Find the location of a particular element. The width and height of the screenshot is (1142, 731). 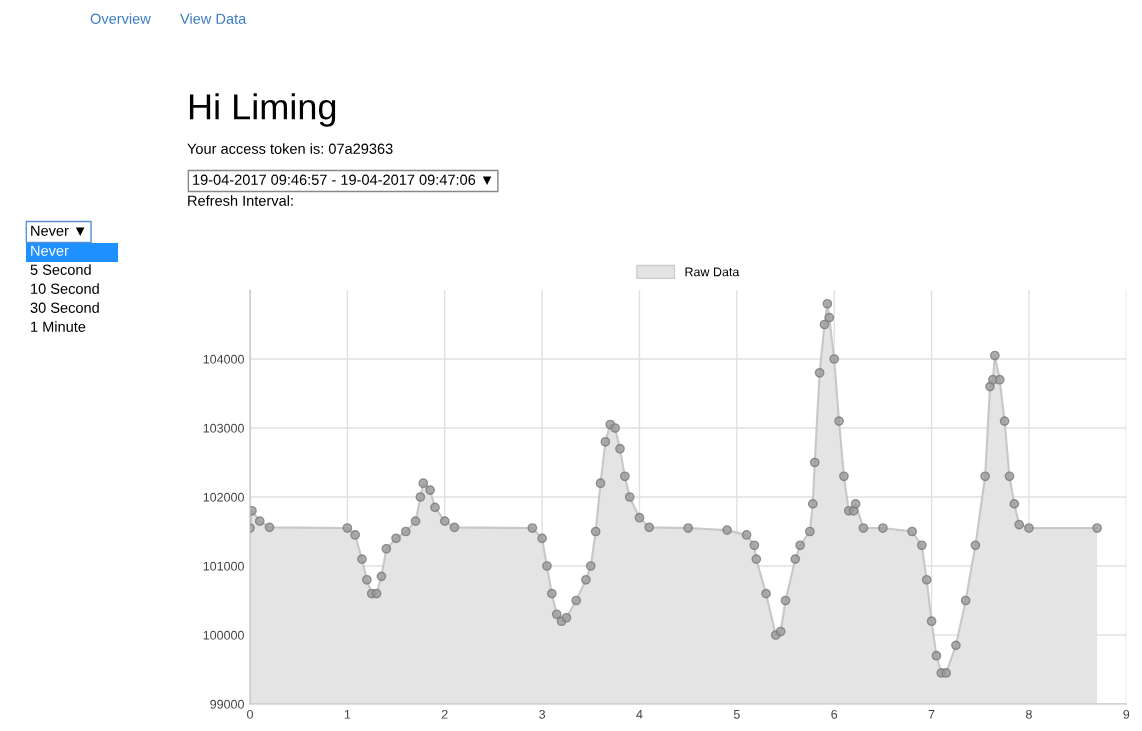

x-tick-label: 3 is located at coordinates (542, 714).